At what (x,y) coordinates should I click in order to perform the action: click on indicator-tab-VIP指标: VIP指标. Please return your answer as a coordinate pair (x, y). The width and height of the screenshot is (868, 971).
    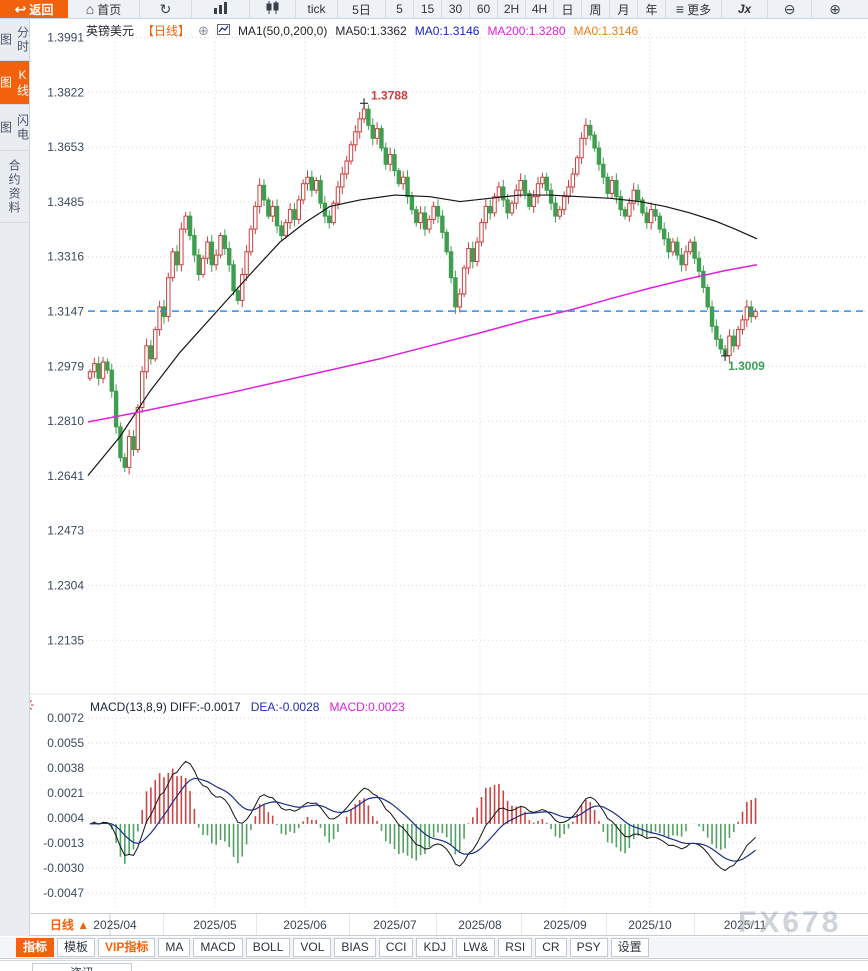
    Looking at the image, I should click on (127, 947).